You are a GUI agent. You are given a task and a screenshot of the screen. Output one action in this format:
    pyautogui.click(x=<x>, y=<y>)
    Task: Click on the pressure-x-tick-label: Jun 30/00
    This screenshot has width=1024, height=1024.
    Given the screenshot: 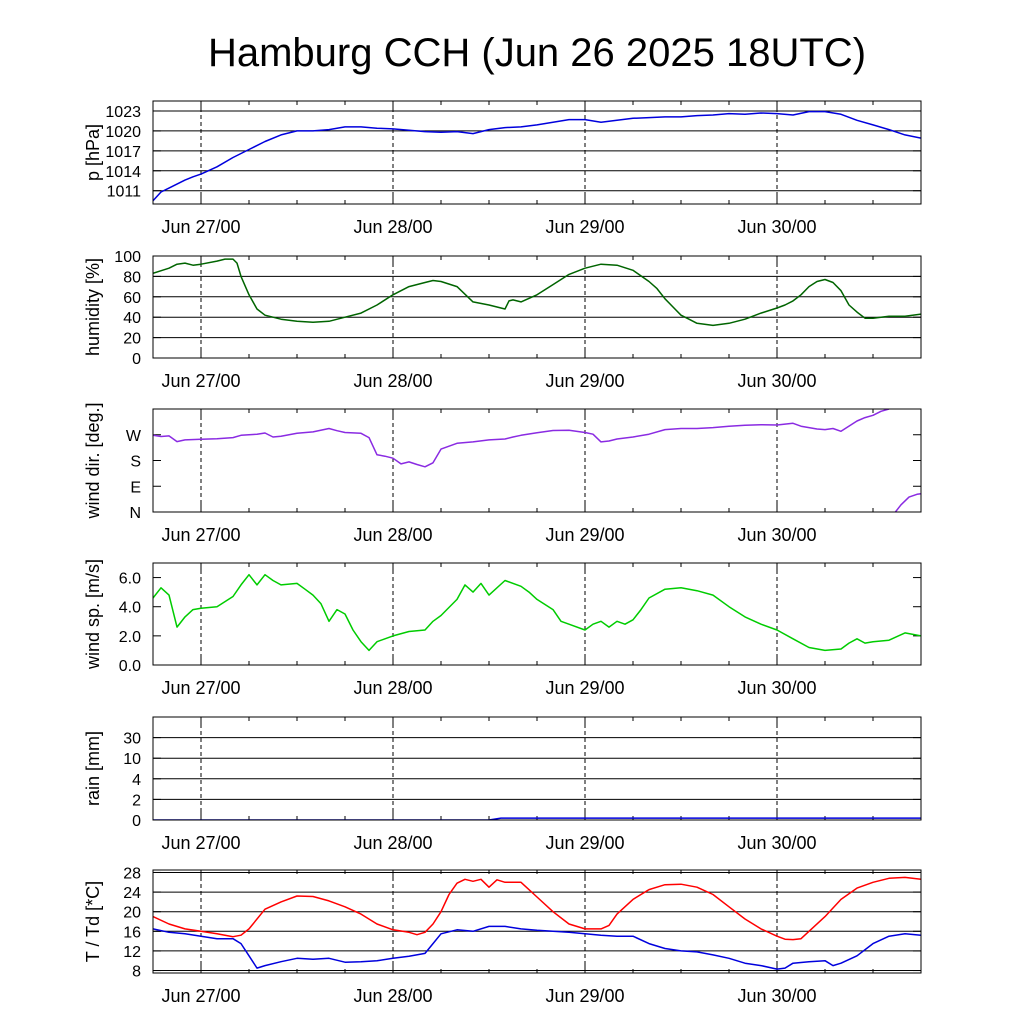 What is the action you would take?
    pyautogui.click(x=776, y=227)
    